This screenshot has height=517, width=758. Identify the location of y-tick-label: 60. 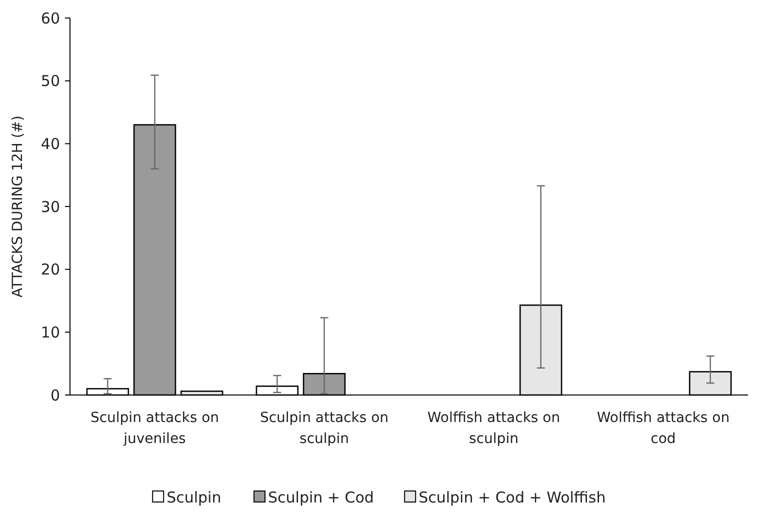
(50, 18).